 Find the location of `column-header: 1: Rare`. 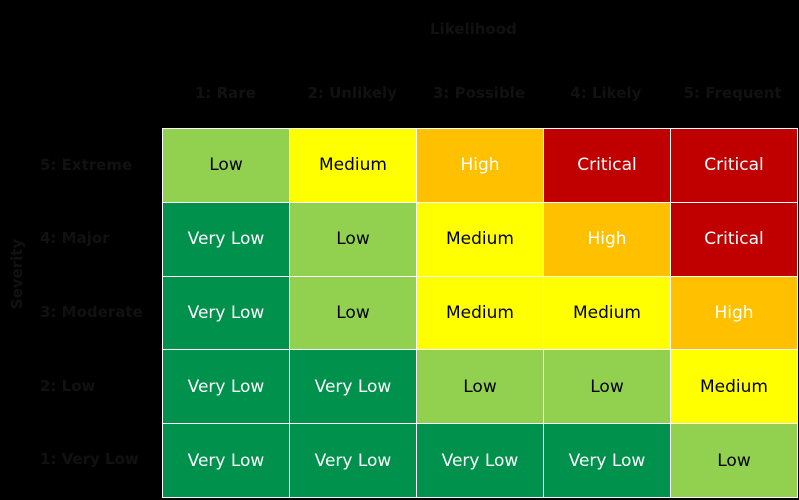

column-header: 1: Rare is located at coordinates (225, 93).